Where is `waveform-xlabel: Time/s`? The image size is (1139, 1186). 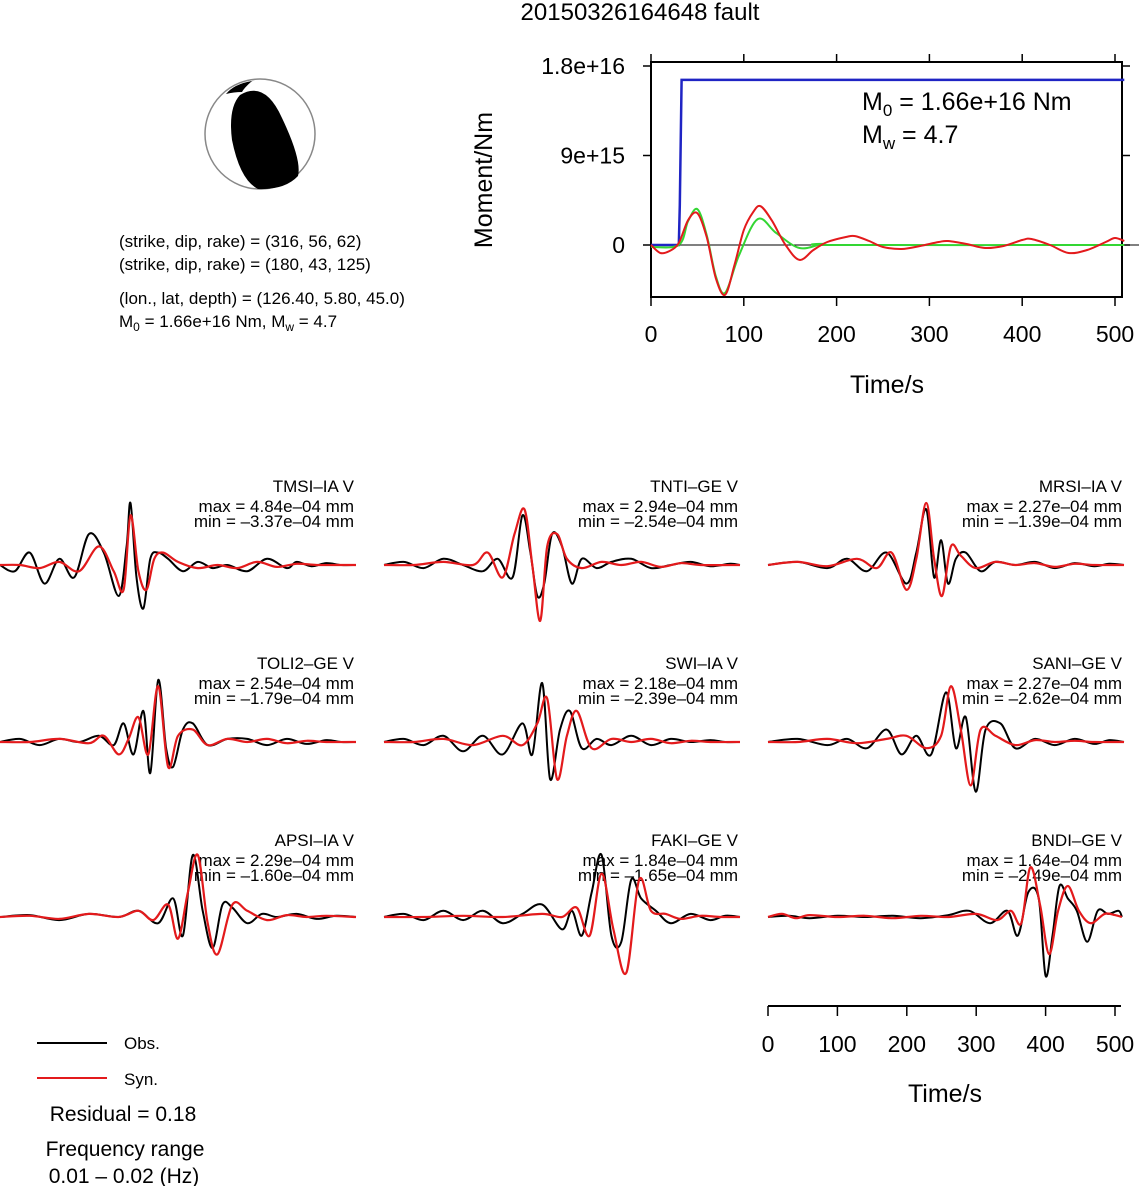 waveform-xlabel: Time/s is located at coordinates (945, 1094).